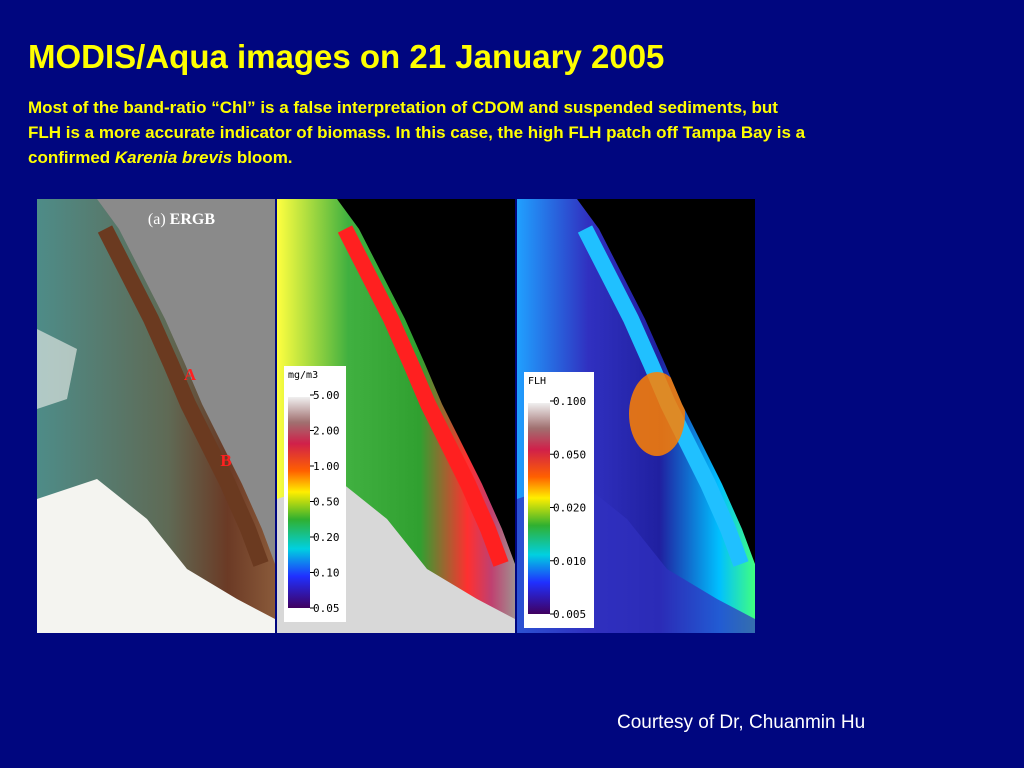  I want to click on colorbar-tick-label: 0.10, so click(326, 573).